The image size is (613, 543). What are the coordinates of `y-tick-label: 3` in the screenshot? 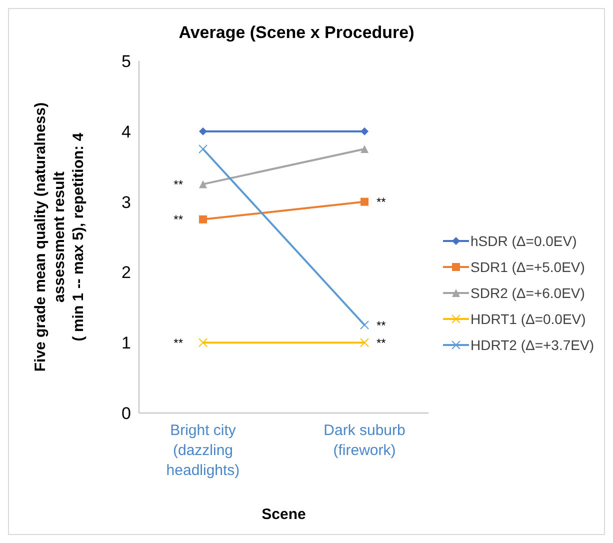 It's located at (126, 202).